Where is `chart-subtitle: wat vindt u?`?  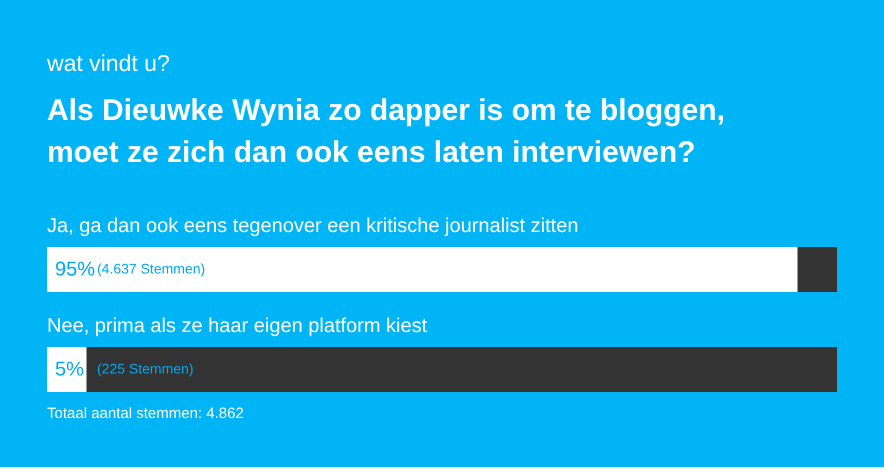
chart-subtitle: wat vindt u? is located at coordinates (108, 63).